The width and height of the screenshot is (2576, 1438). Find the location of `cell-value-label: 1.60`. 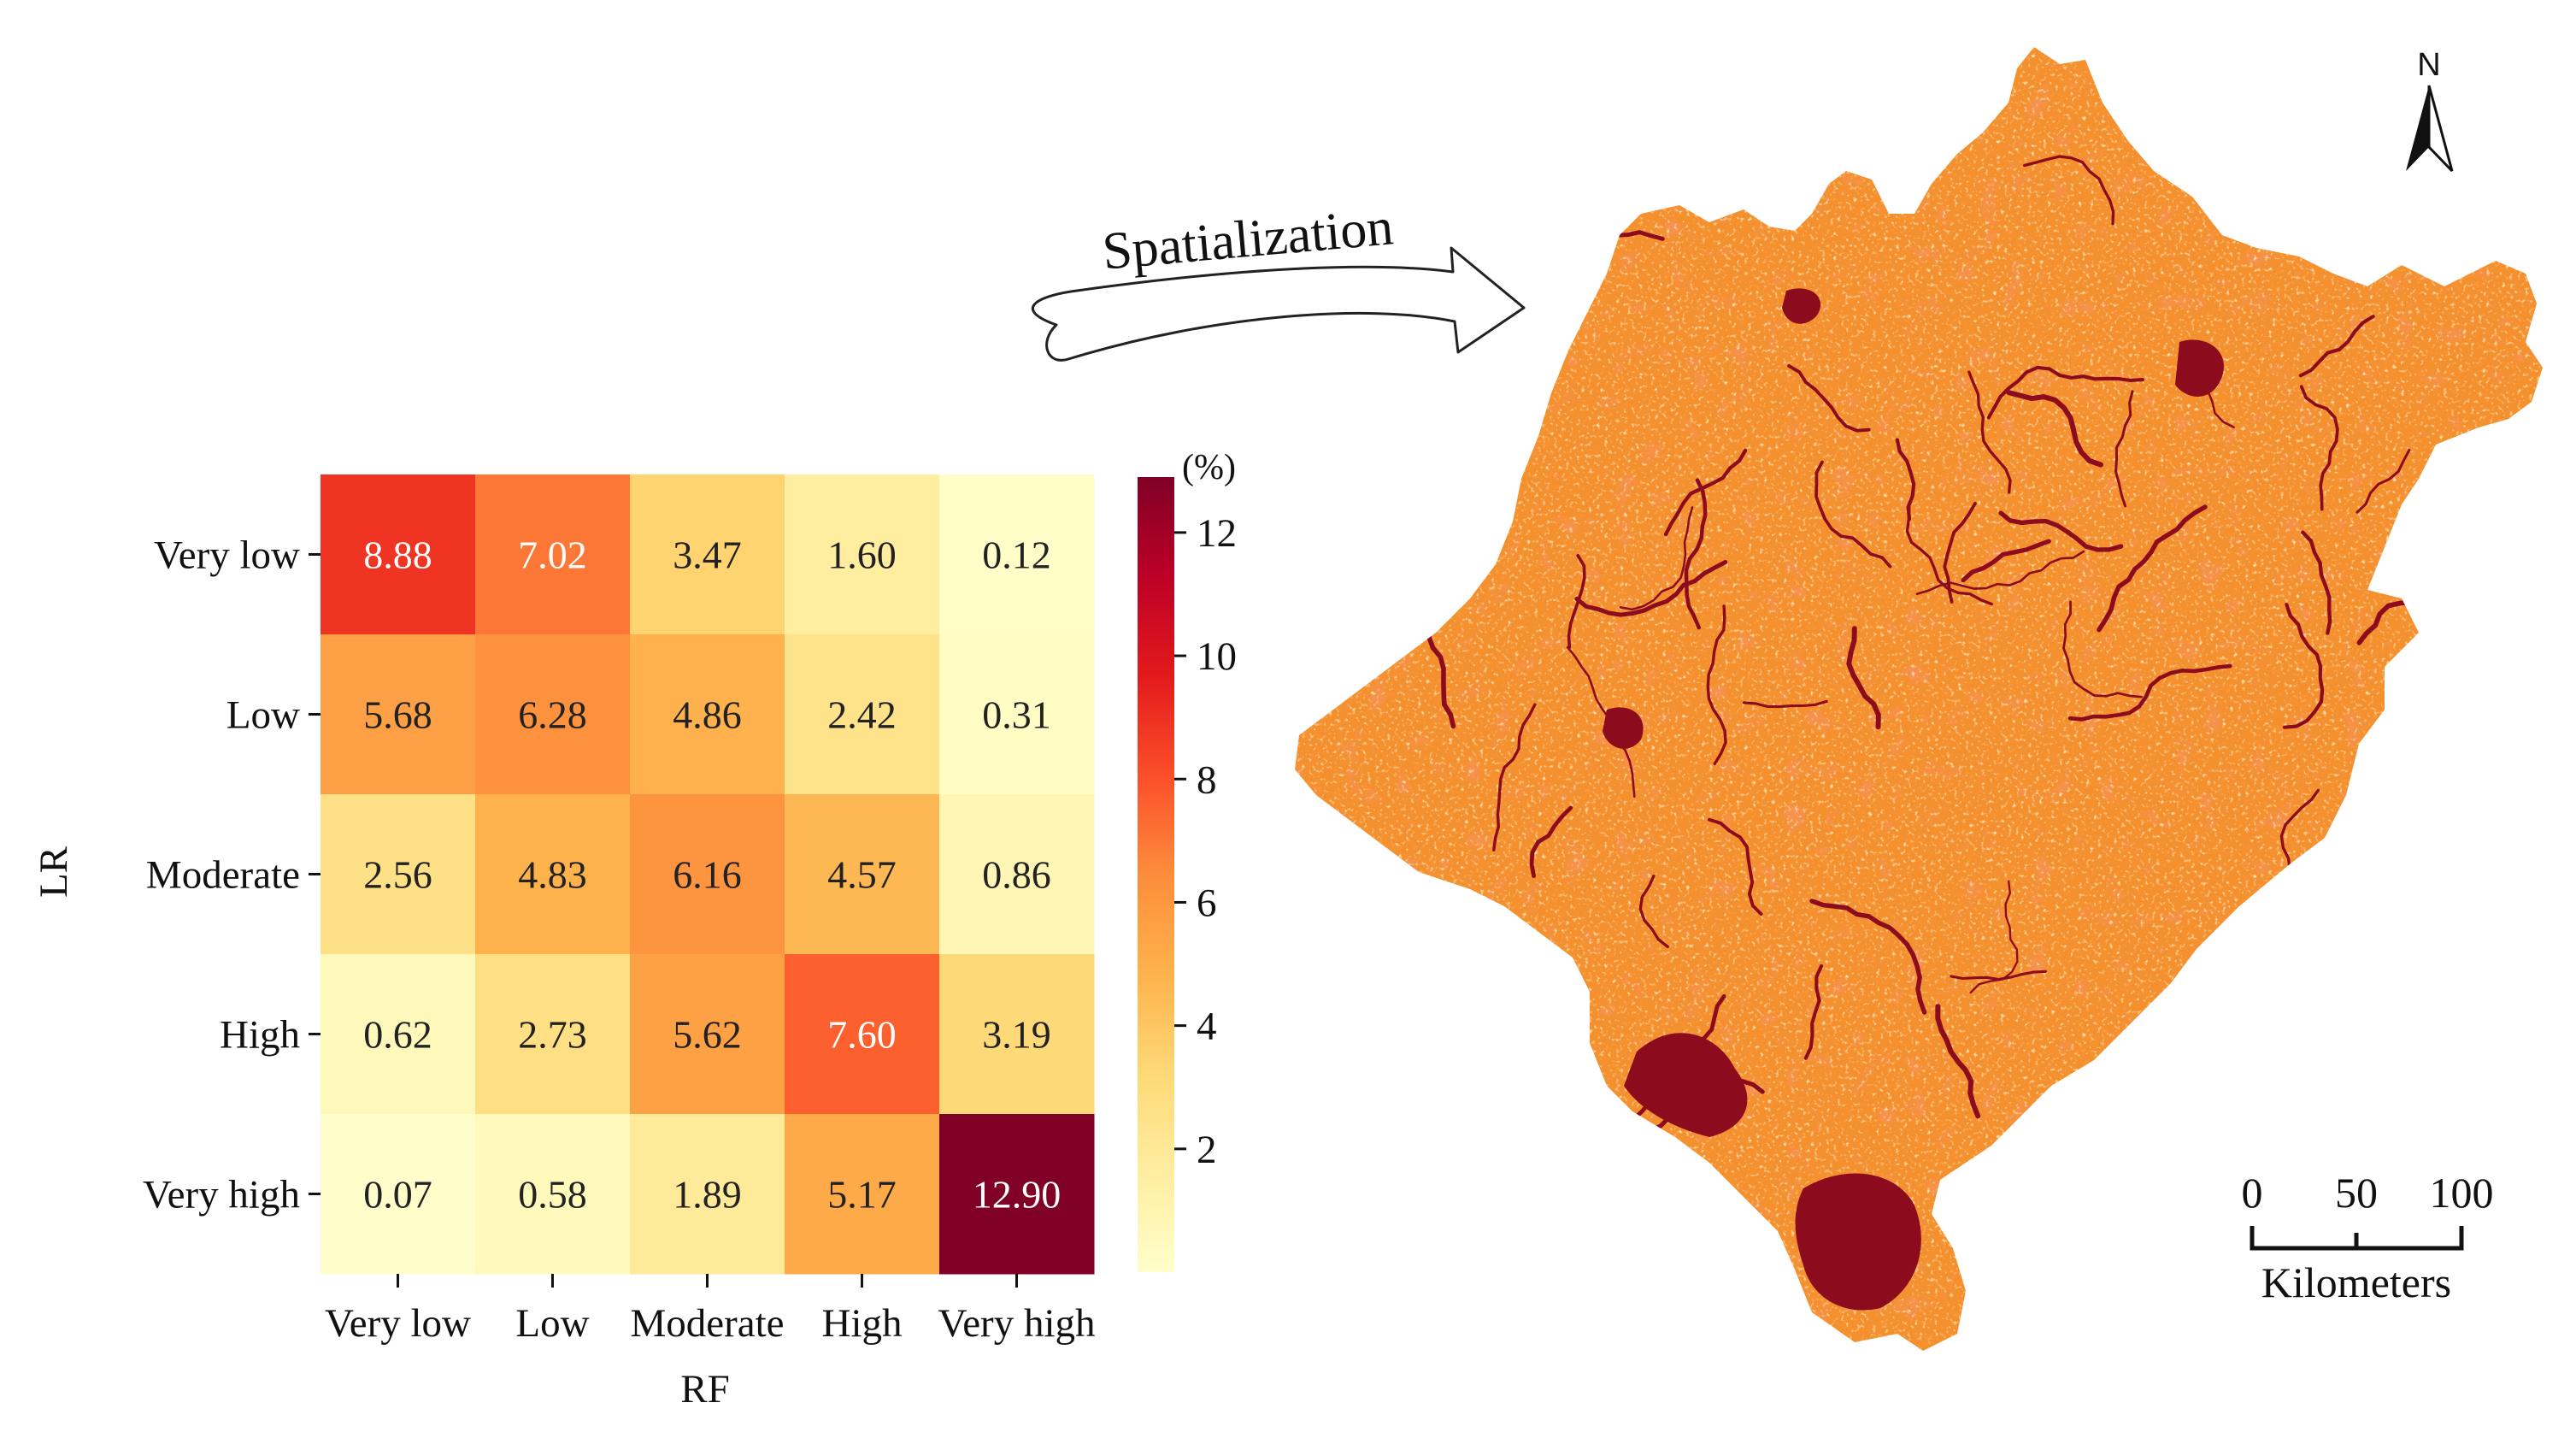

cell-value-label: 1.60 is located at coordinates (862, 555).